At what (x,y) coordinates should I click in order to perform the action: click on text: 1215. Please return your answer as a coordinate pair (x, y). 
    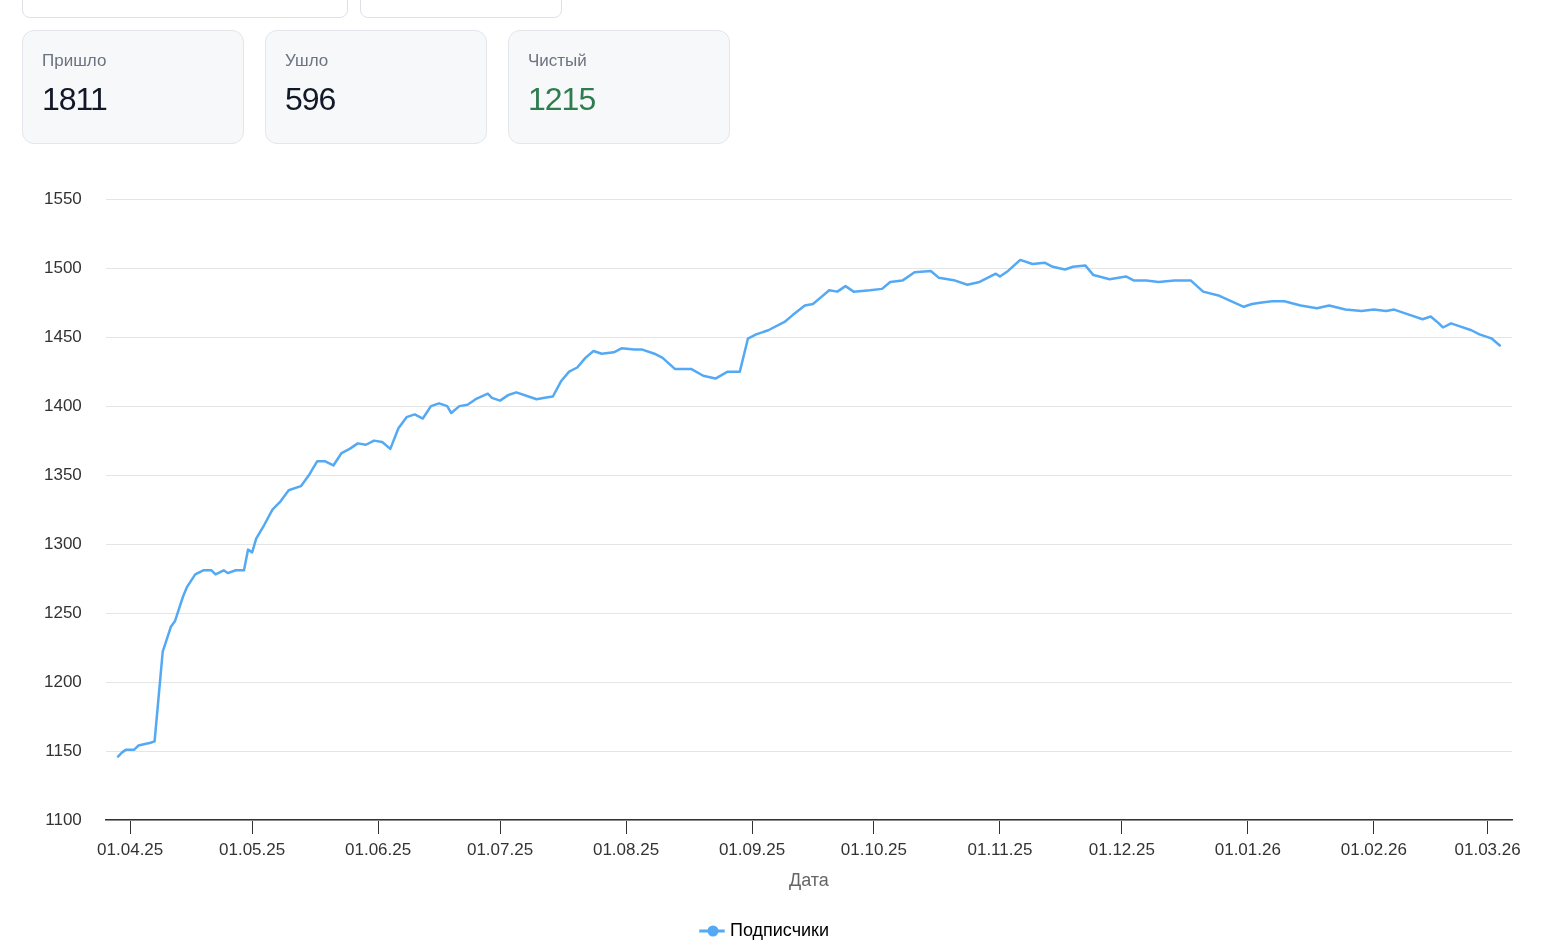
    Looking at the image, I should click on (562, 99).